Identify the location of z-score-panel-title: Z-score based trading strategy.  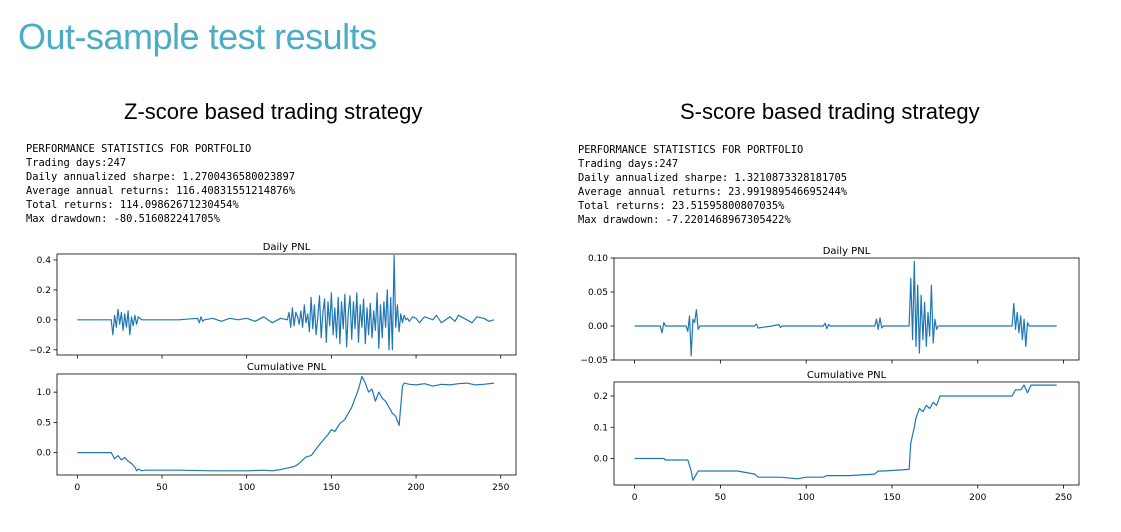
(273, 111).